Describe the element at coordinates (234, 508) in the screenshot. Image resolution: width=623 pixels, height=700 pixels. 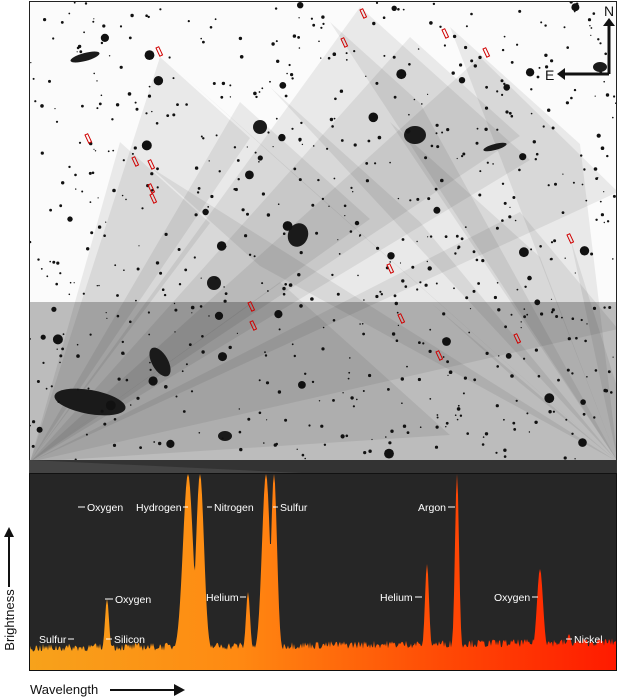
I see `label-nitrogen: Nitrogen` at that location.